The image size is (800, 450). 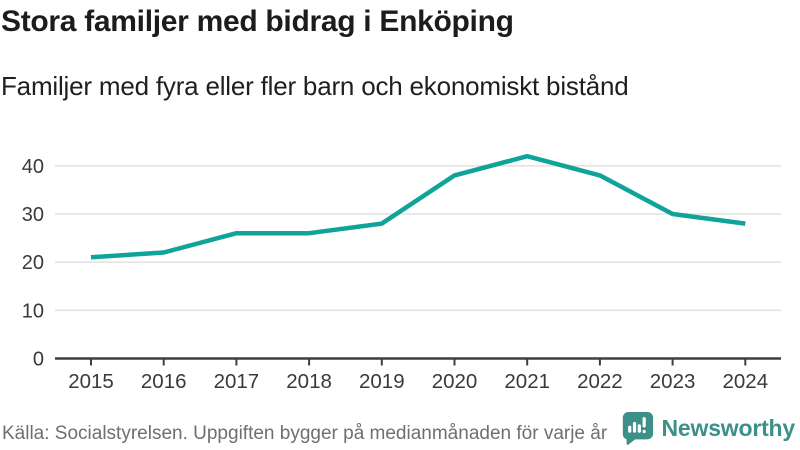 I want to click on y-axis-tick-label: 10, so click(x=33, y=311).